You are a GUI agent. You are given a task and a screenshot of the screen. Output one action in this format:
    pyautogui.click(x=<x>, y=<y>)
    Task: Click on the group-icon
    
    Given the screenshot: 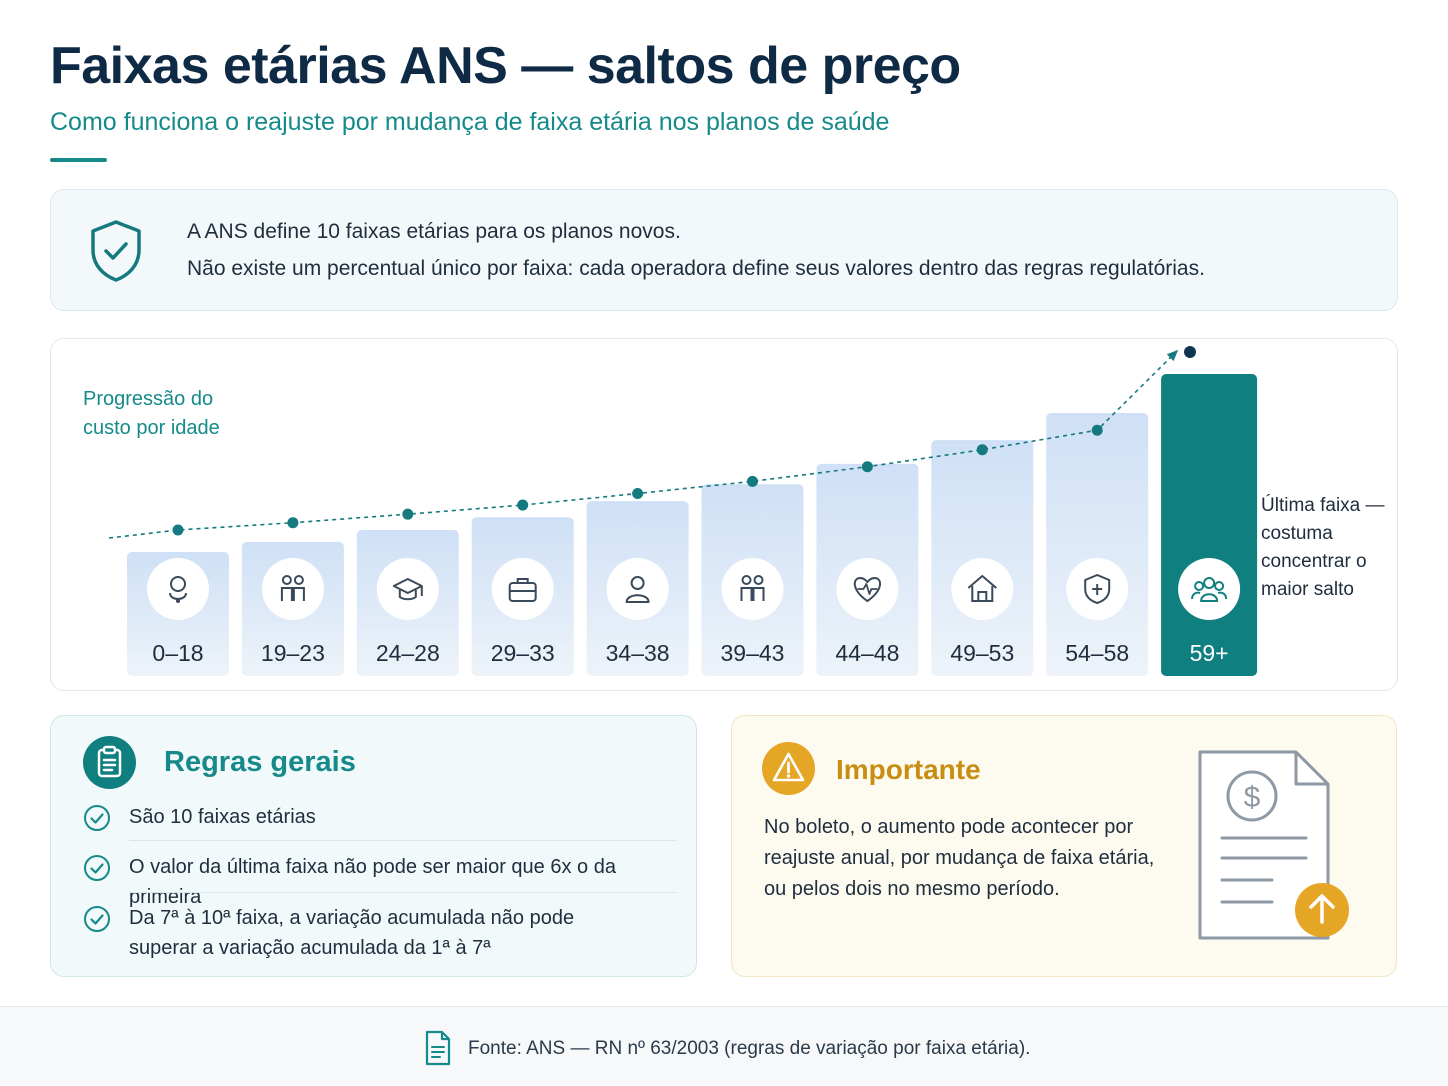 What is the action you would take?
    pyautogui.click(x=1209, y=589)
    